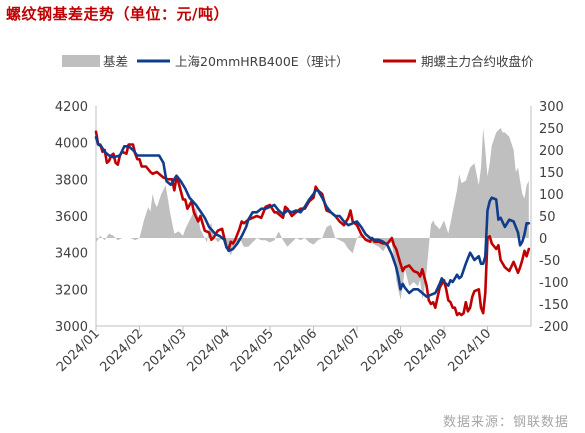 The height and width of the screenshot is (433, 585). I want to click on legend-item-futures: 期螺主力合约收盘价, so click(458, 61).